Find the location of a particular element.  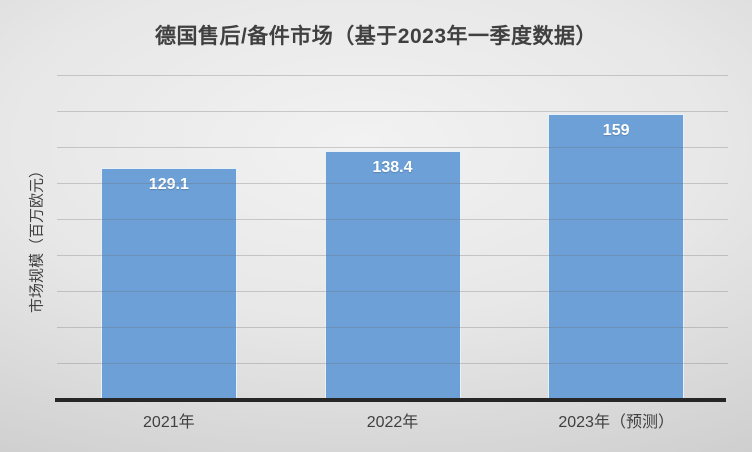

bar-value-label: 129.1 is located at coordinates (168, 184).